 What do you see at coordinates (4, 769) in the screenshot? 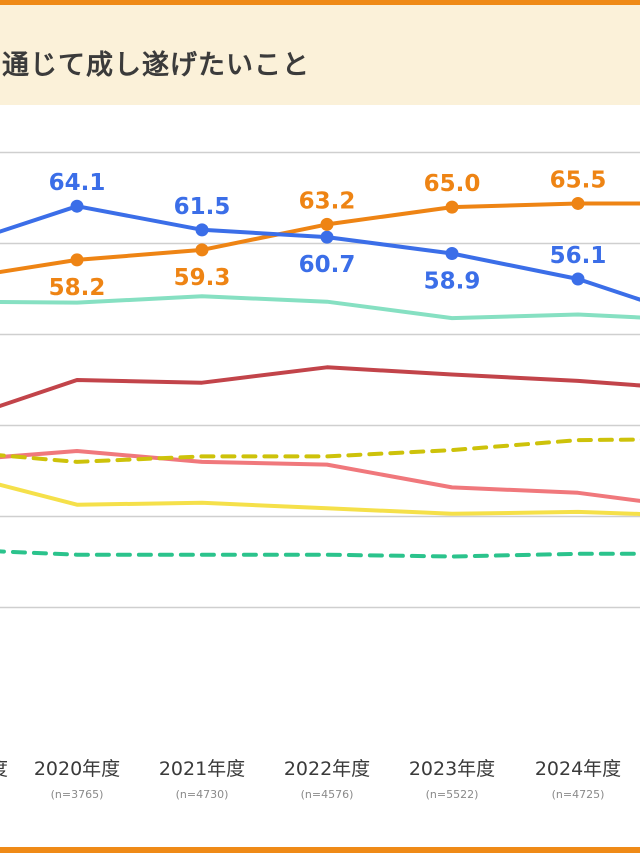
I see `x-tick-label-0: 度` at bounding box center [4, 769].